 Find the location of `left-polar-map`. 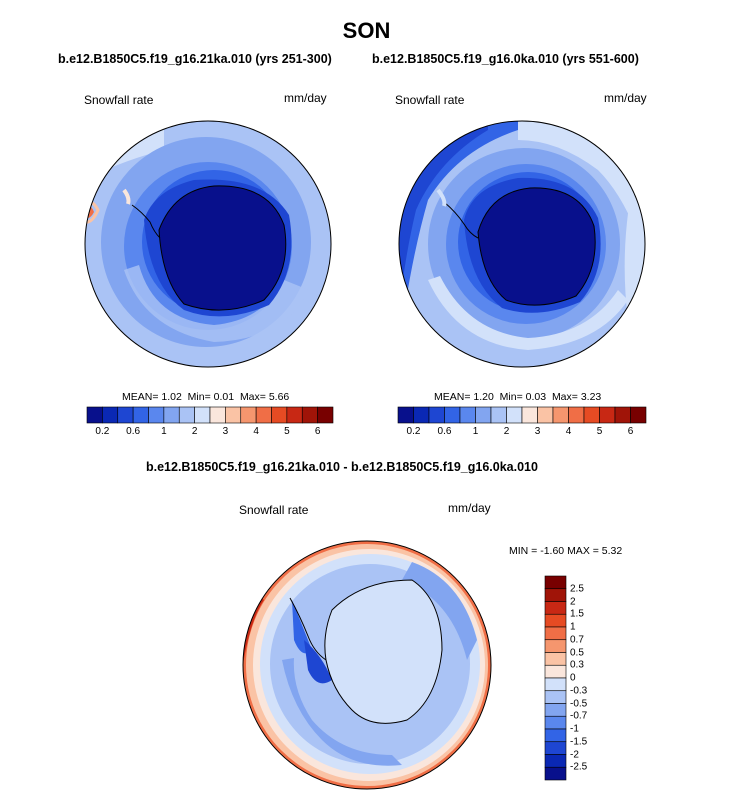

left-polar-map is located at coordinates (208, 244).